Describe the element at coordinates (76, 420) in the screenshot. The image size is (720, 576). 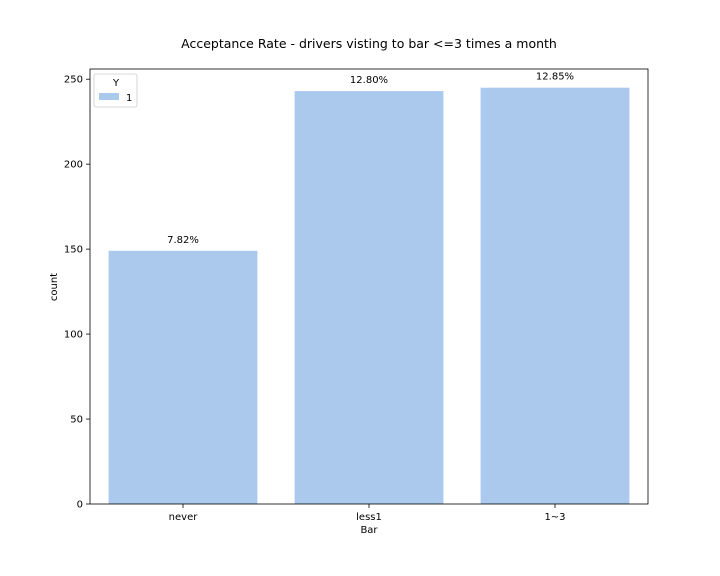
I see `y-tick-label-1: 50` at that location.